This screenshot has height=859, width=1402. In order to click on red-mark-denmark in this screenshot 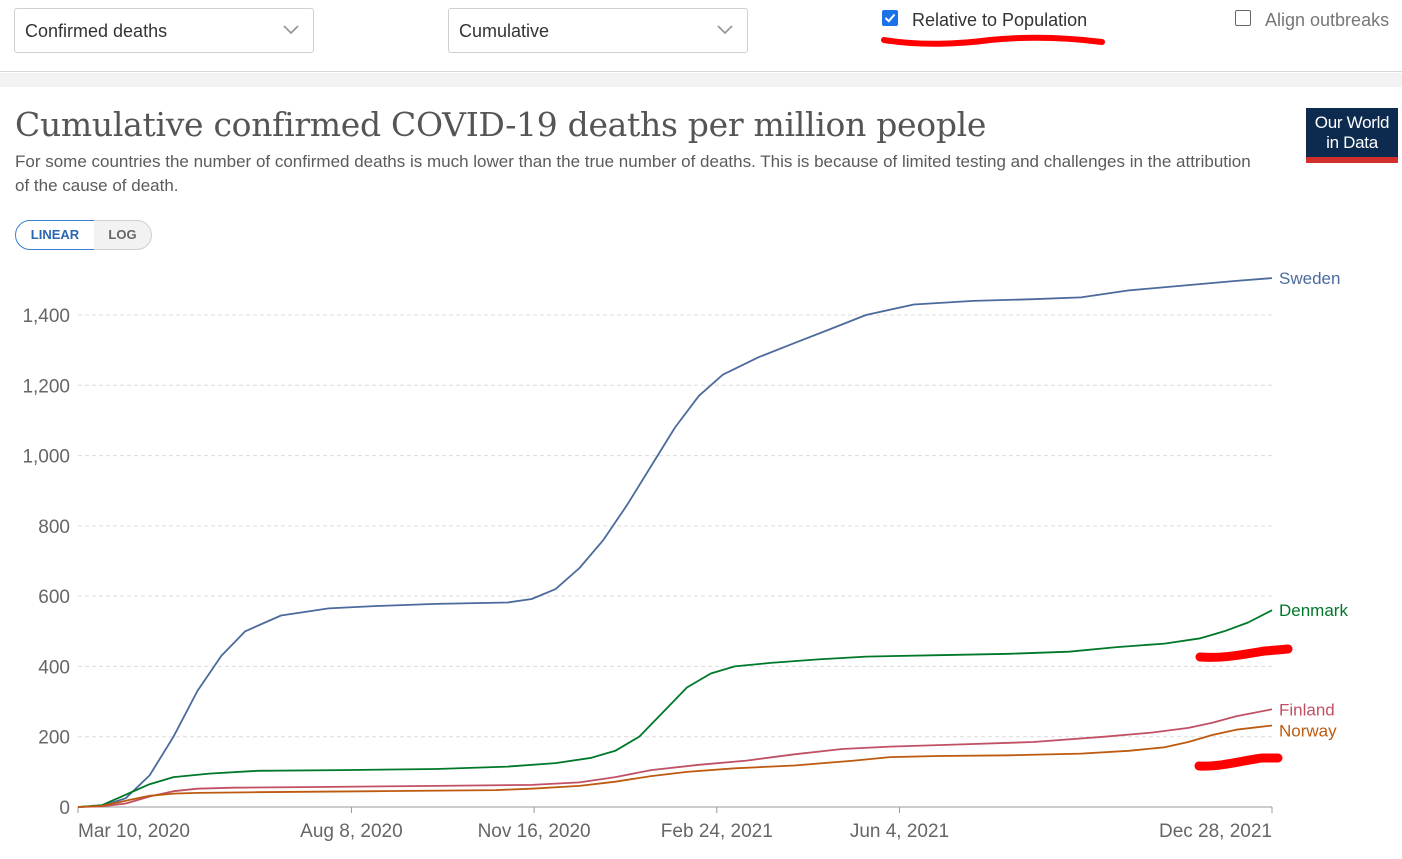, I will do `click(1244, 653)`.